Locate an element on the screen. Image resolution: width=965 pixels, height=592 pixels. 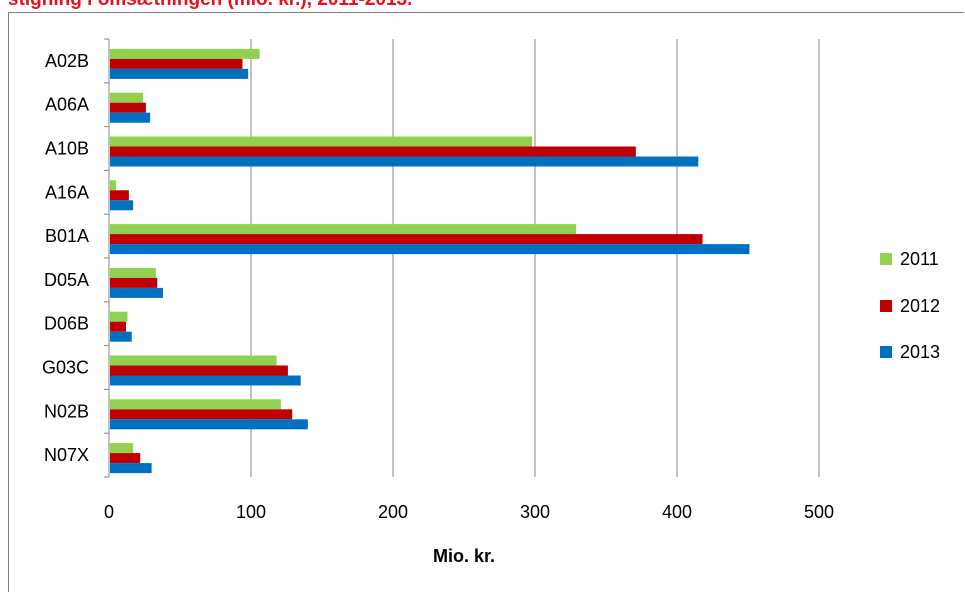
bar-2013-A06A is located at coordinates (130, 117).